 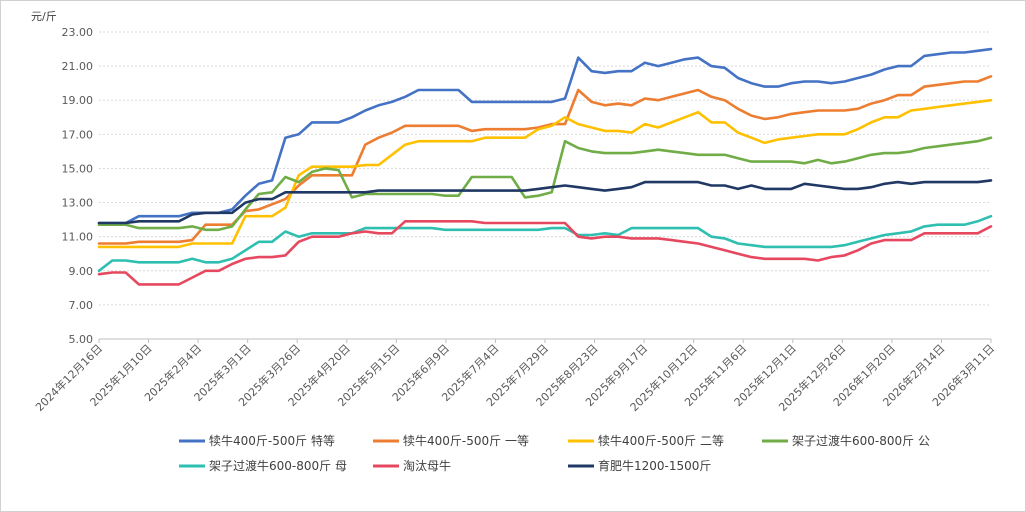 I want to click on y-tick-label: 21.00, so click(x=78, y=66).